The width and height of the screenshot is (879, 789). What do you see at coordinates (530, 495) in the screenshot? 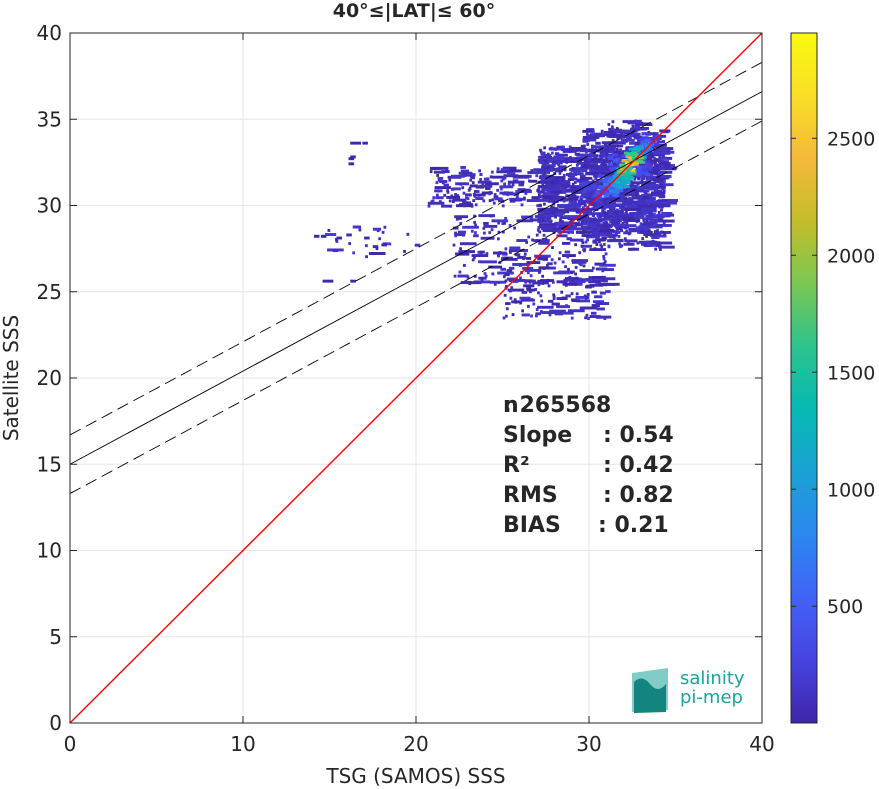
I see `stat-label: RMS` at bounding box center [530, 495].